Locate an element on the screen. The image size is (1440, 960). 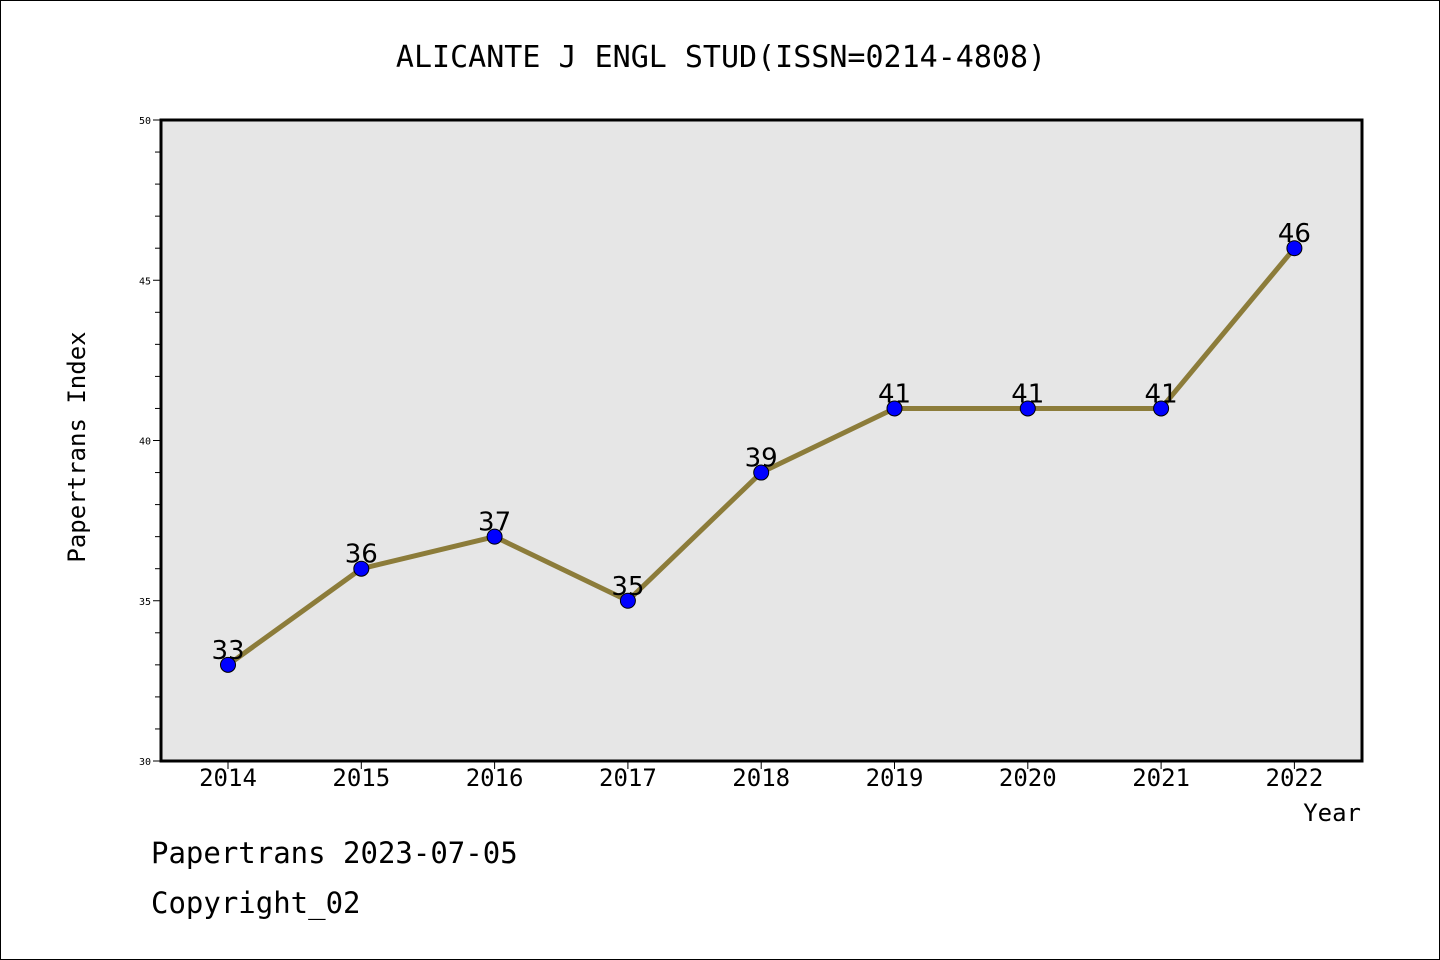
y-tick-label: 40 is located at coordinates (145, 442).